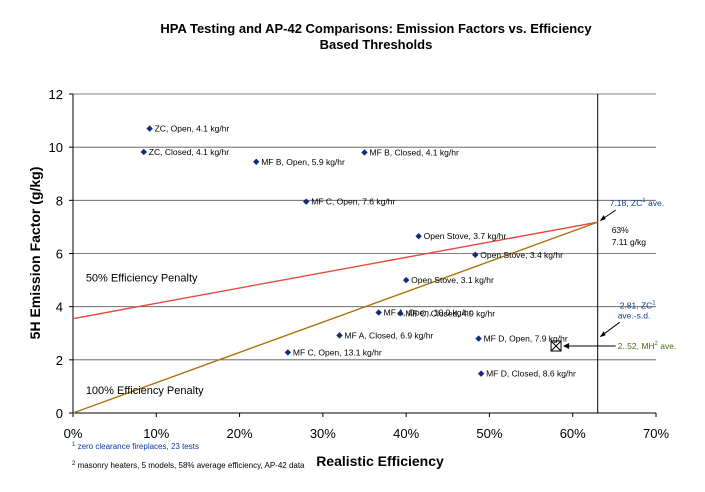 The width and height of the screenshot is (705, 492). What do you see at coordinates (323, 433) in the screenshot?
I see `x-tick-label: 30%` at bounding box center [323, 433].